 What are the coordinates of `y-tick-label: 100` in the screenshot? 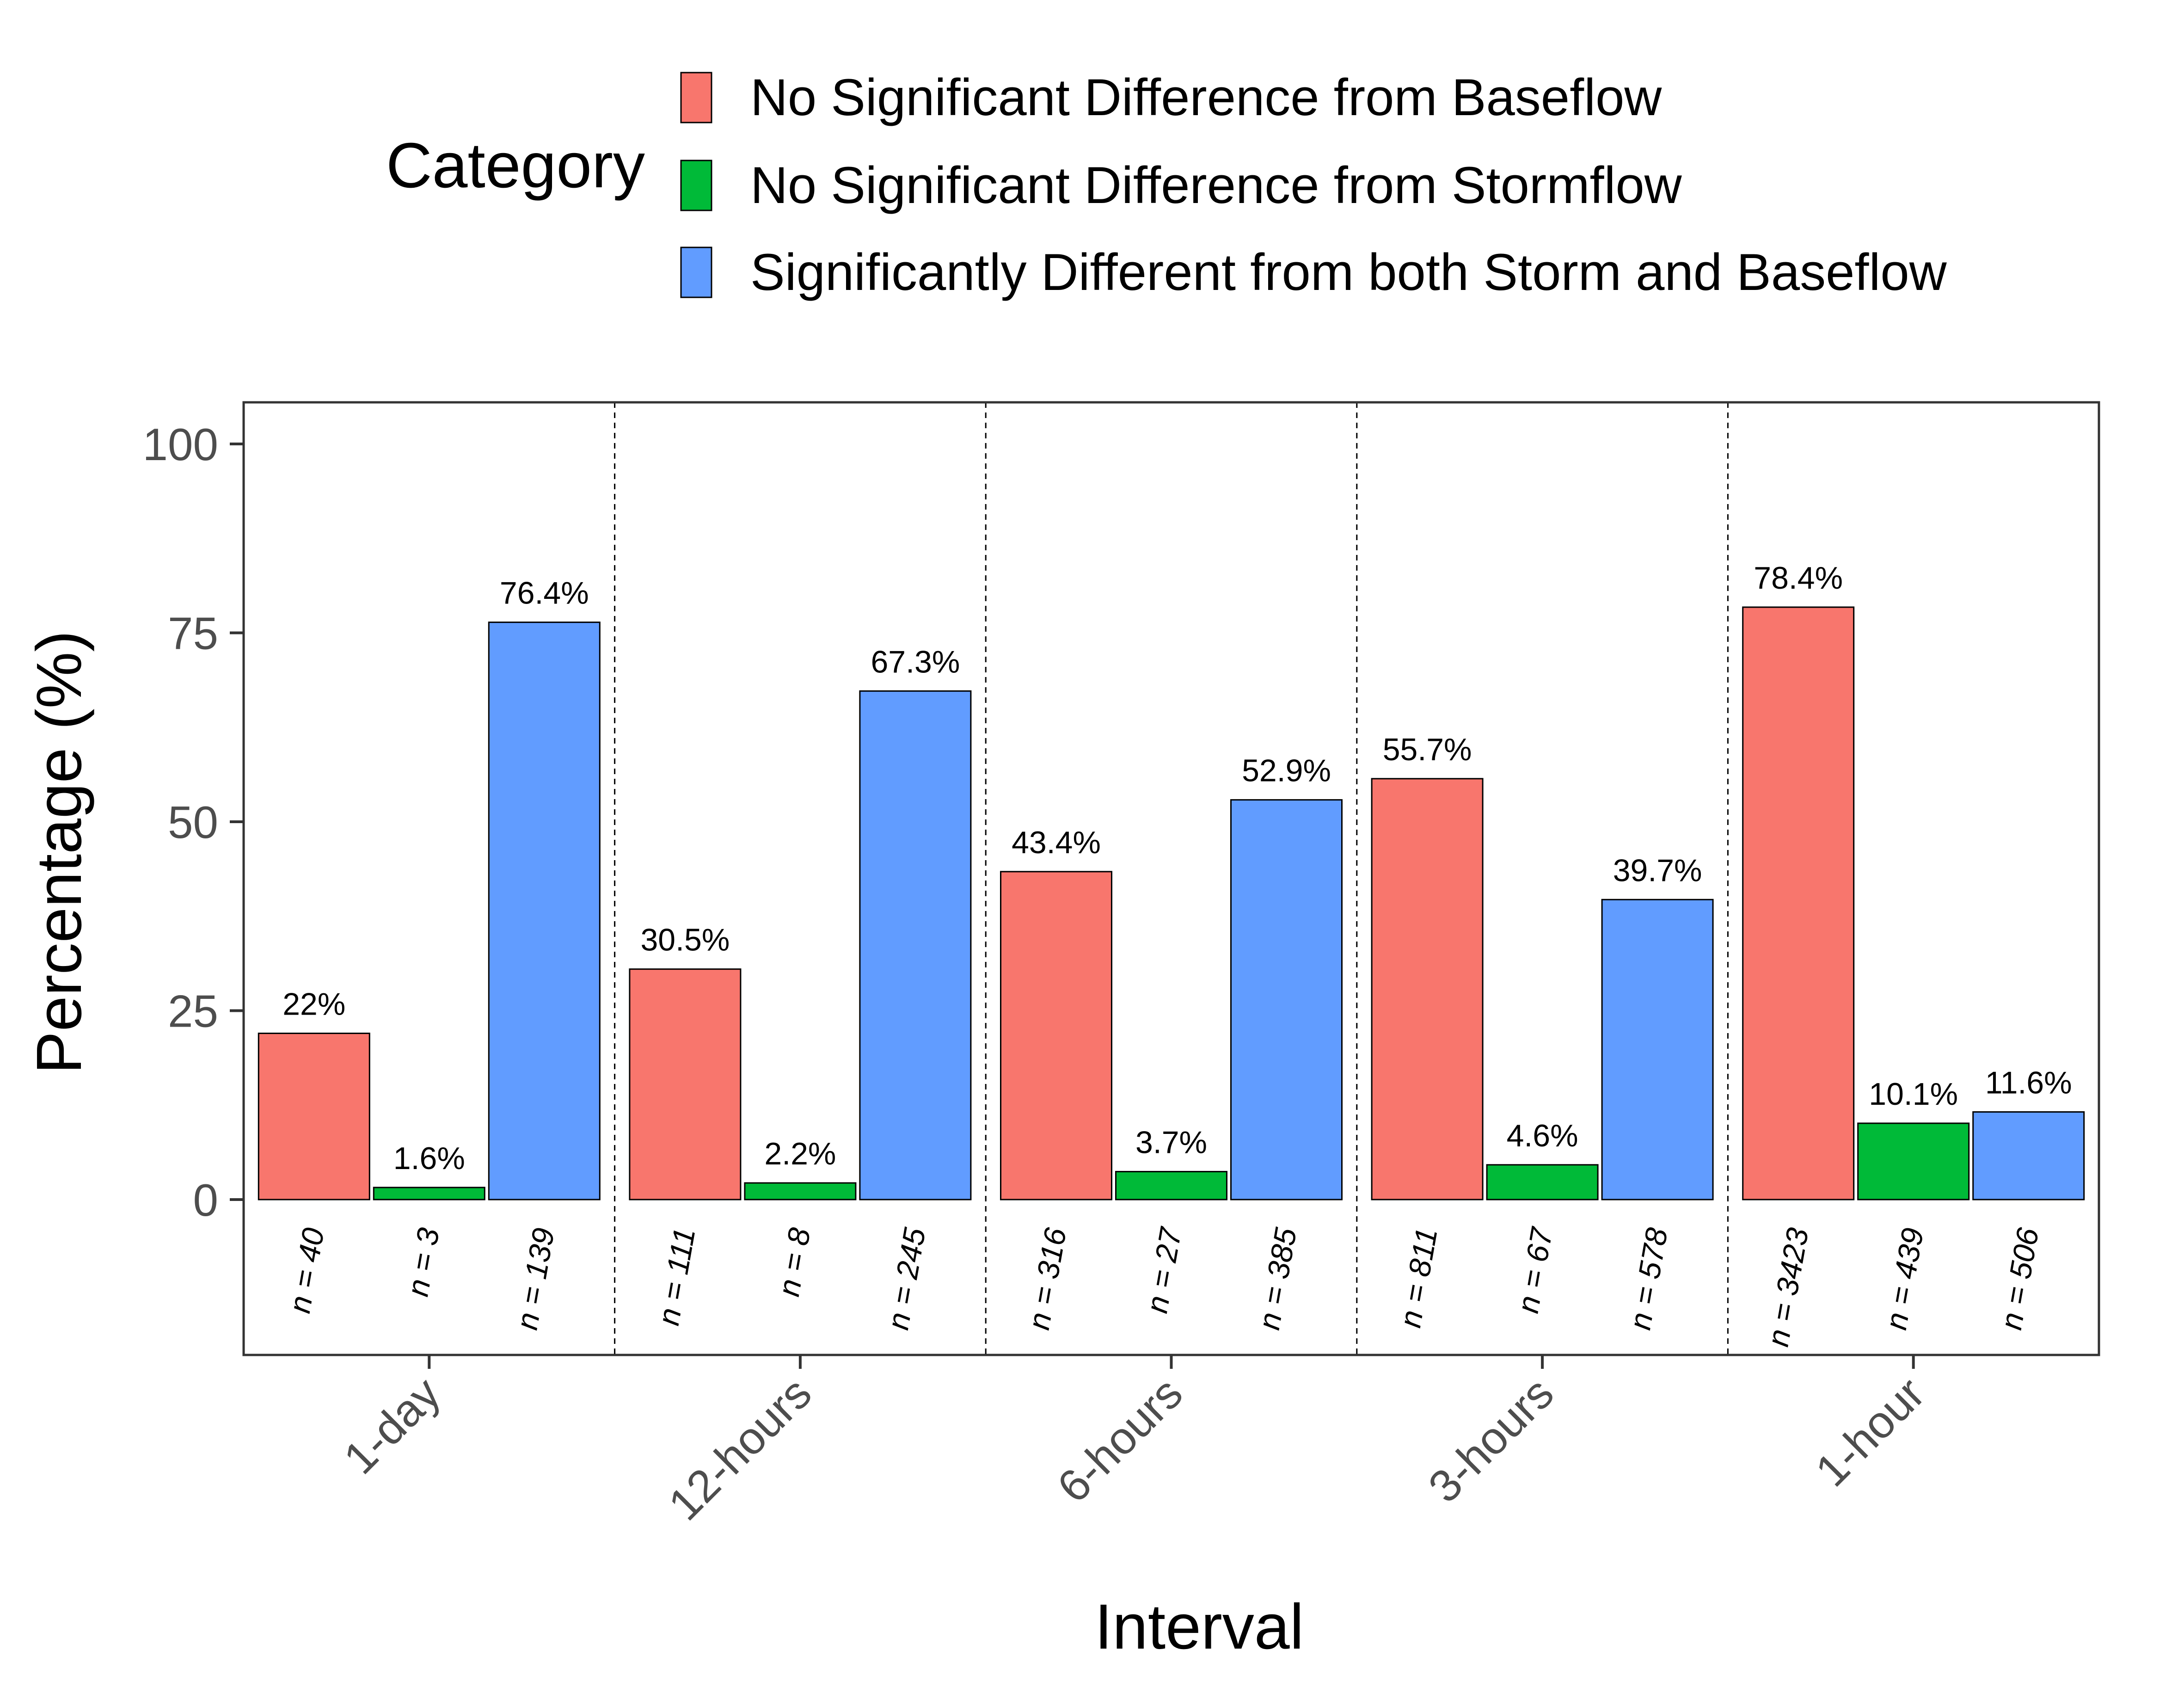 It's located at (180, 445).